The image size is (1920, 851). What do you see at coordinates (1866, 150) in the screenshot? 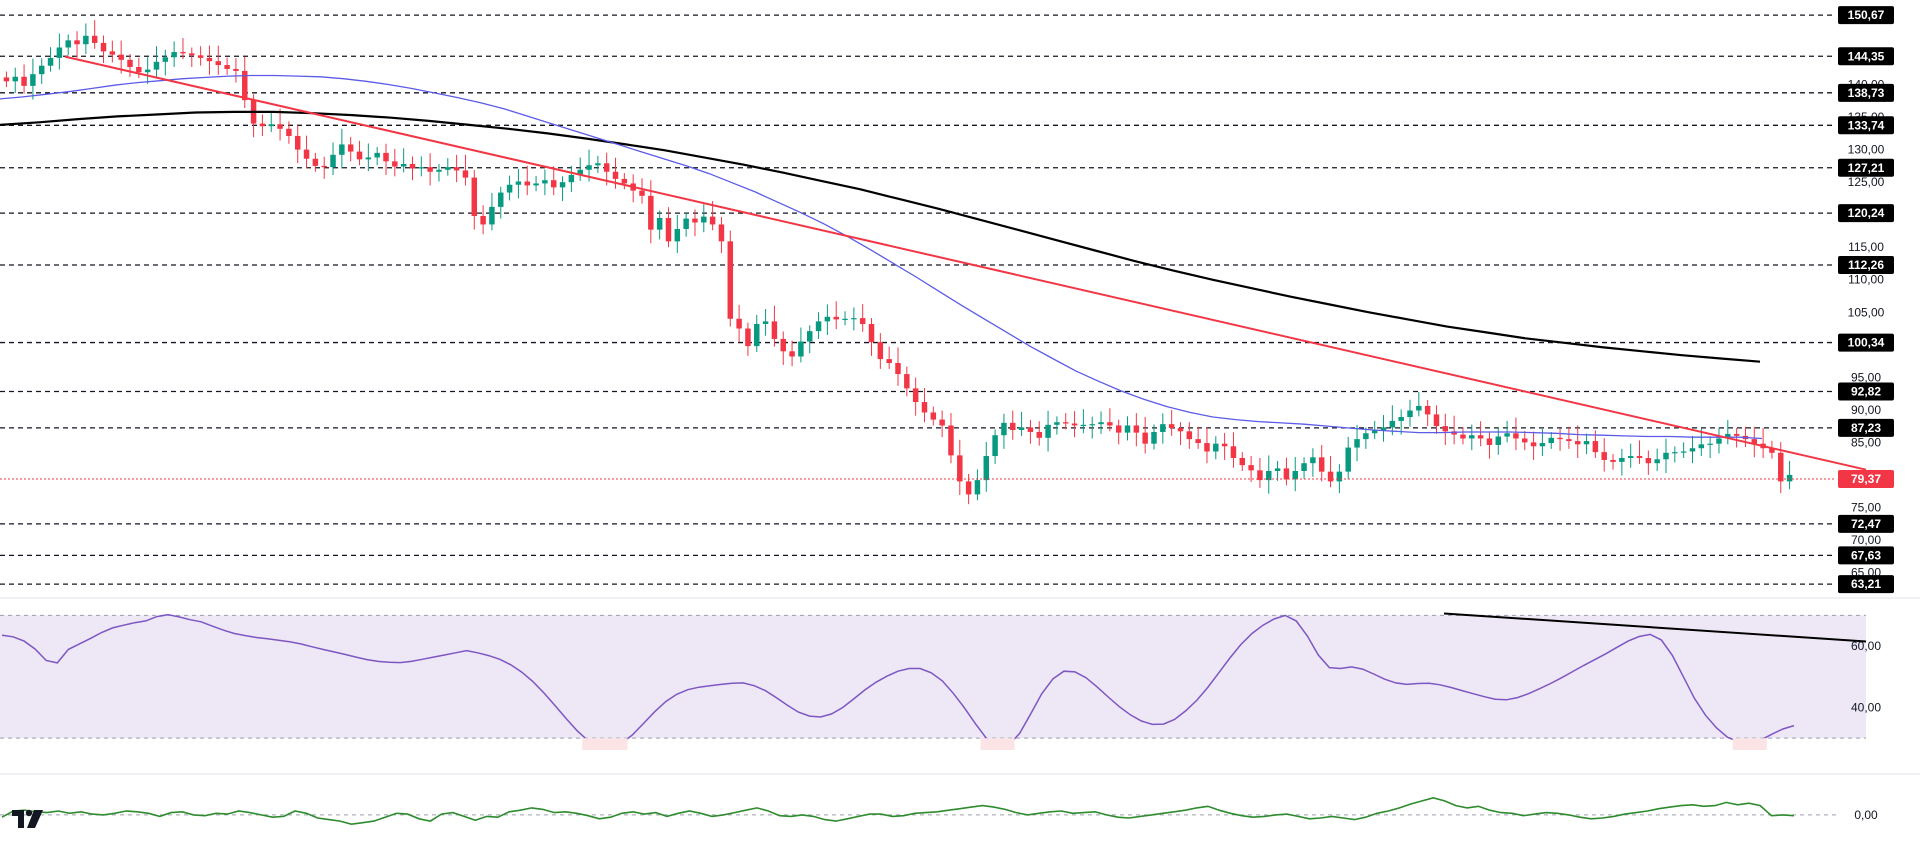
I see `price-tick-label: 130,00` at bounding box center [1866, 150].